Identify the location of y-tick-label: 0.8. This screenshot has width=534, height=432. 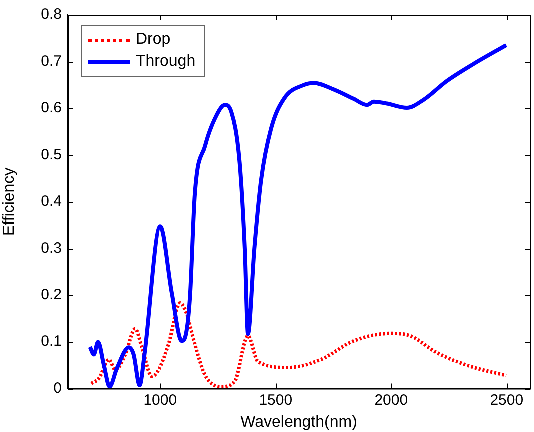
(51, 15).